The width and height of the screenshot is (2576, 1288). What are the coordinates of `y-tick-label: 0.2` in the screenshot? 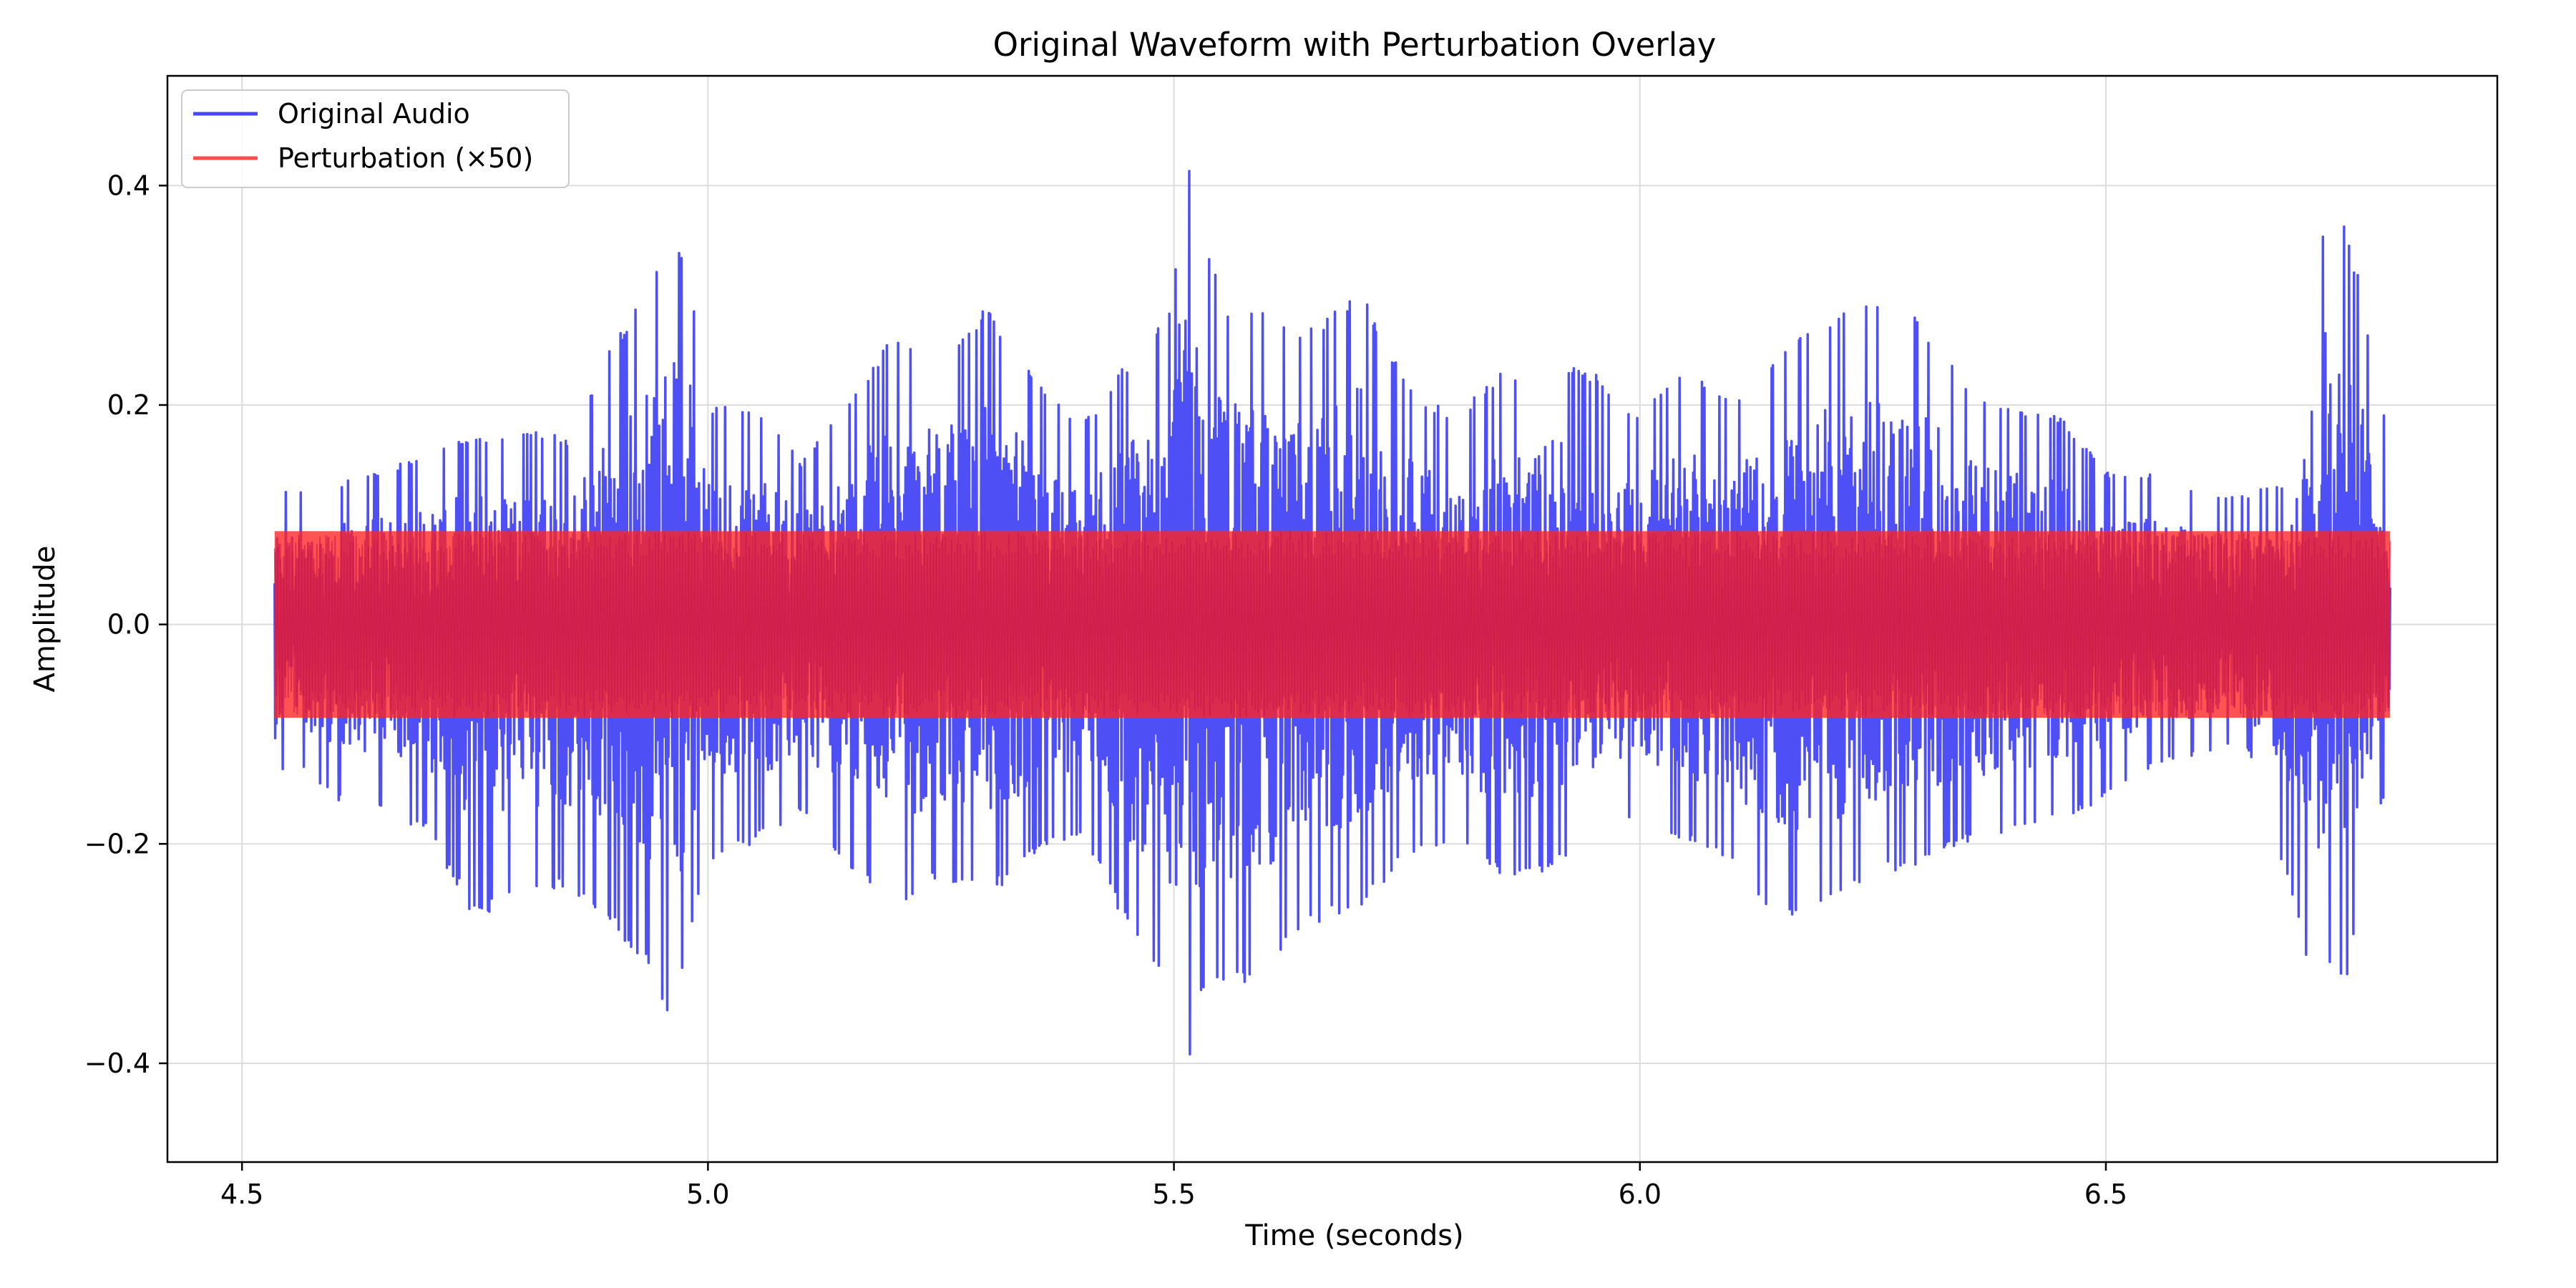 It's located at (128, 405).